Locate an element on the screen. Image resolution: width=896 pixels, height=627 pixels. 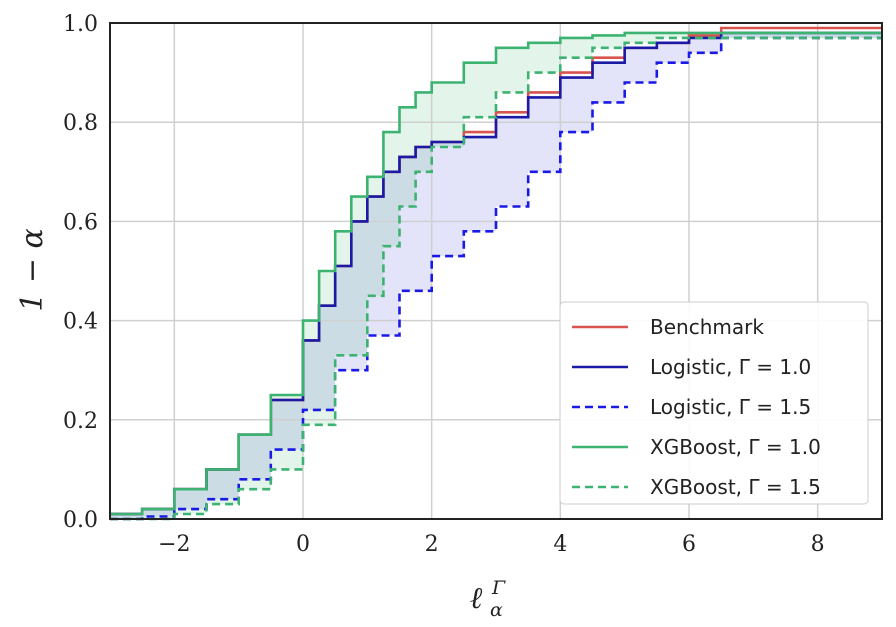
x-axis-label-main: ℓ is located at coordinates (476, 598).